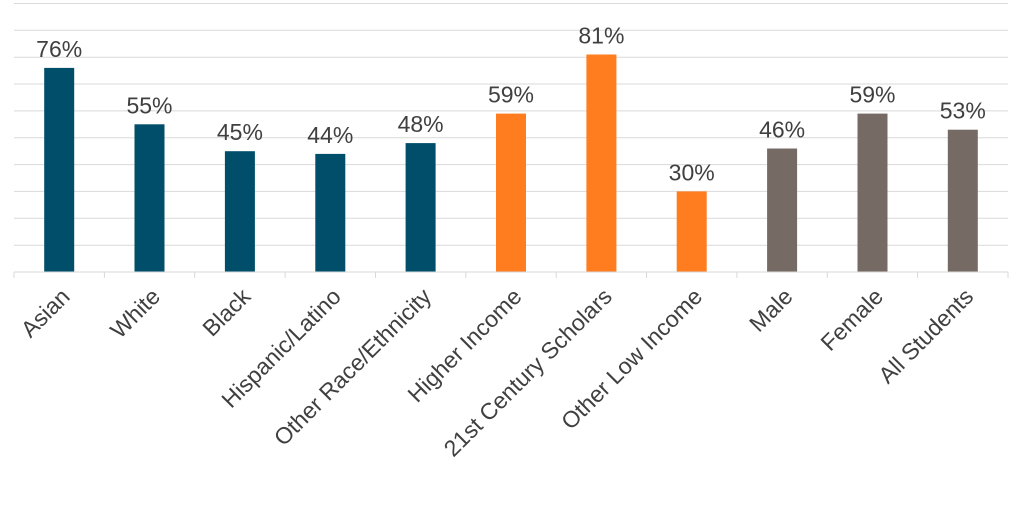  I want to click on data-label: 30%, so click(692, 172).